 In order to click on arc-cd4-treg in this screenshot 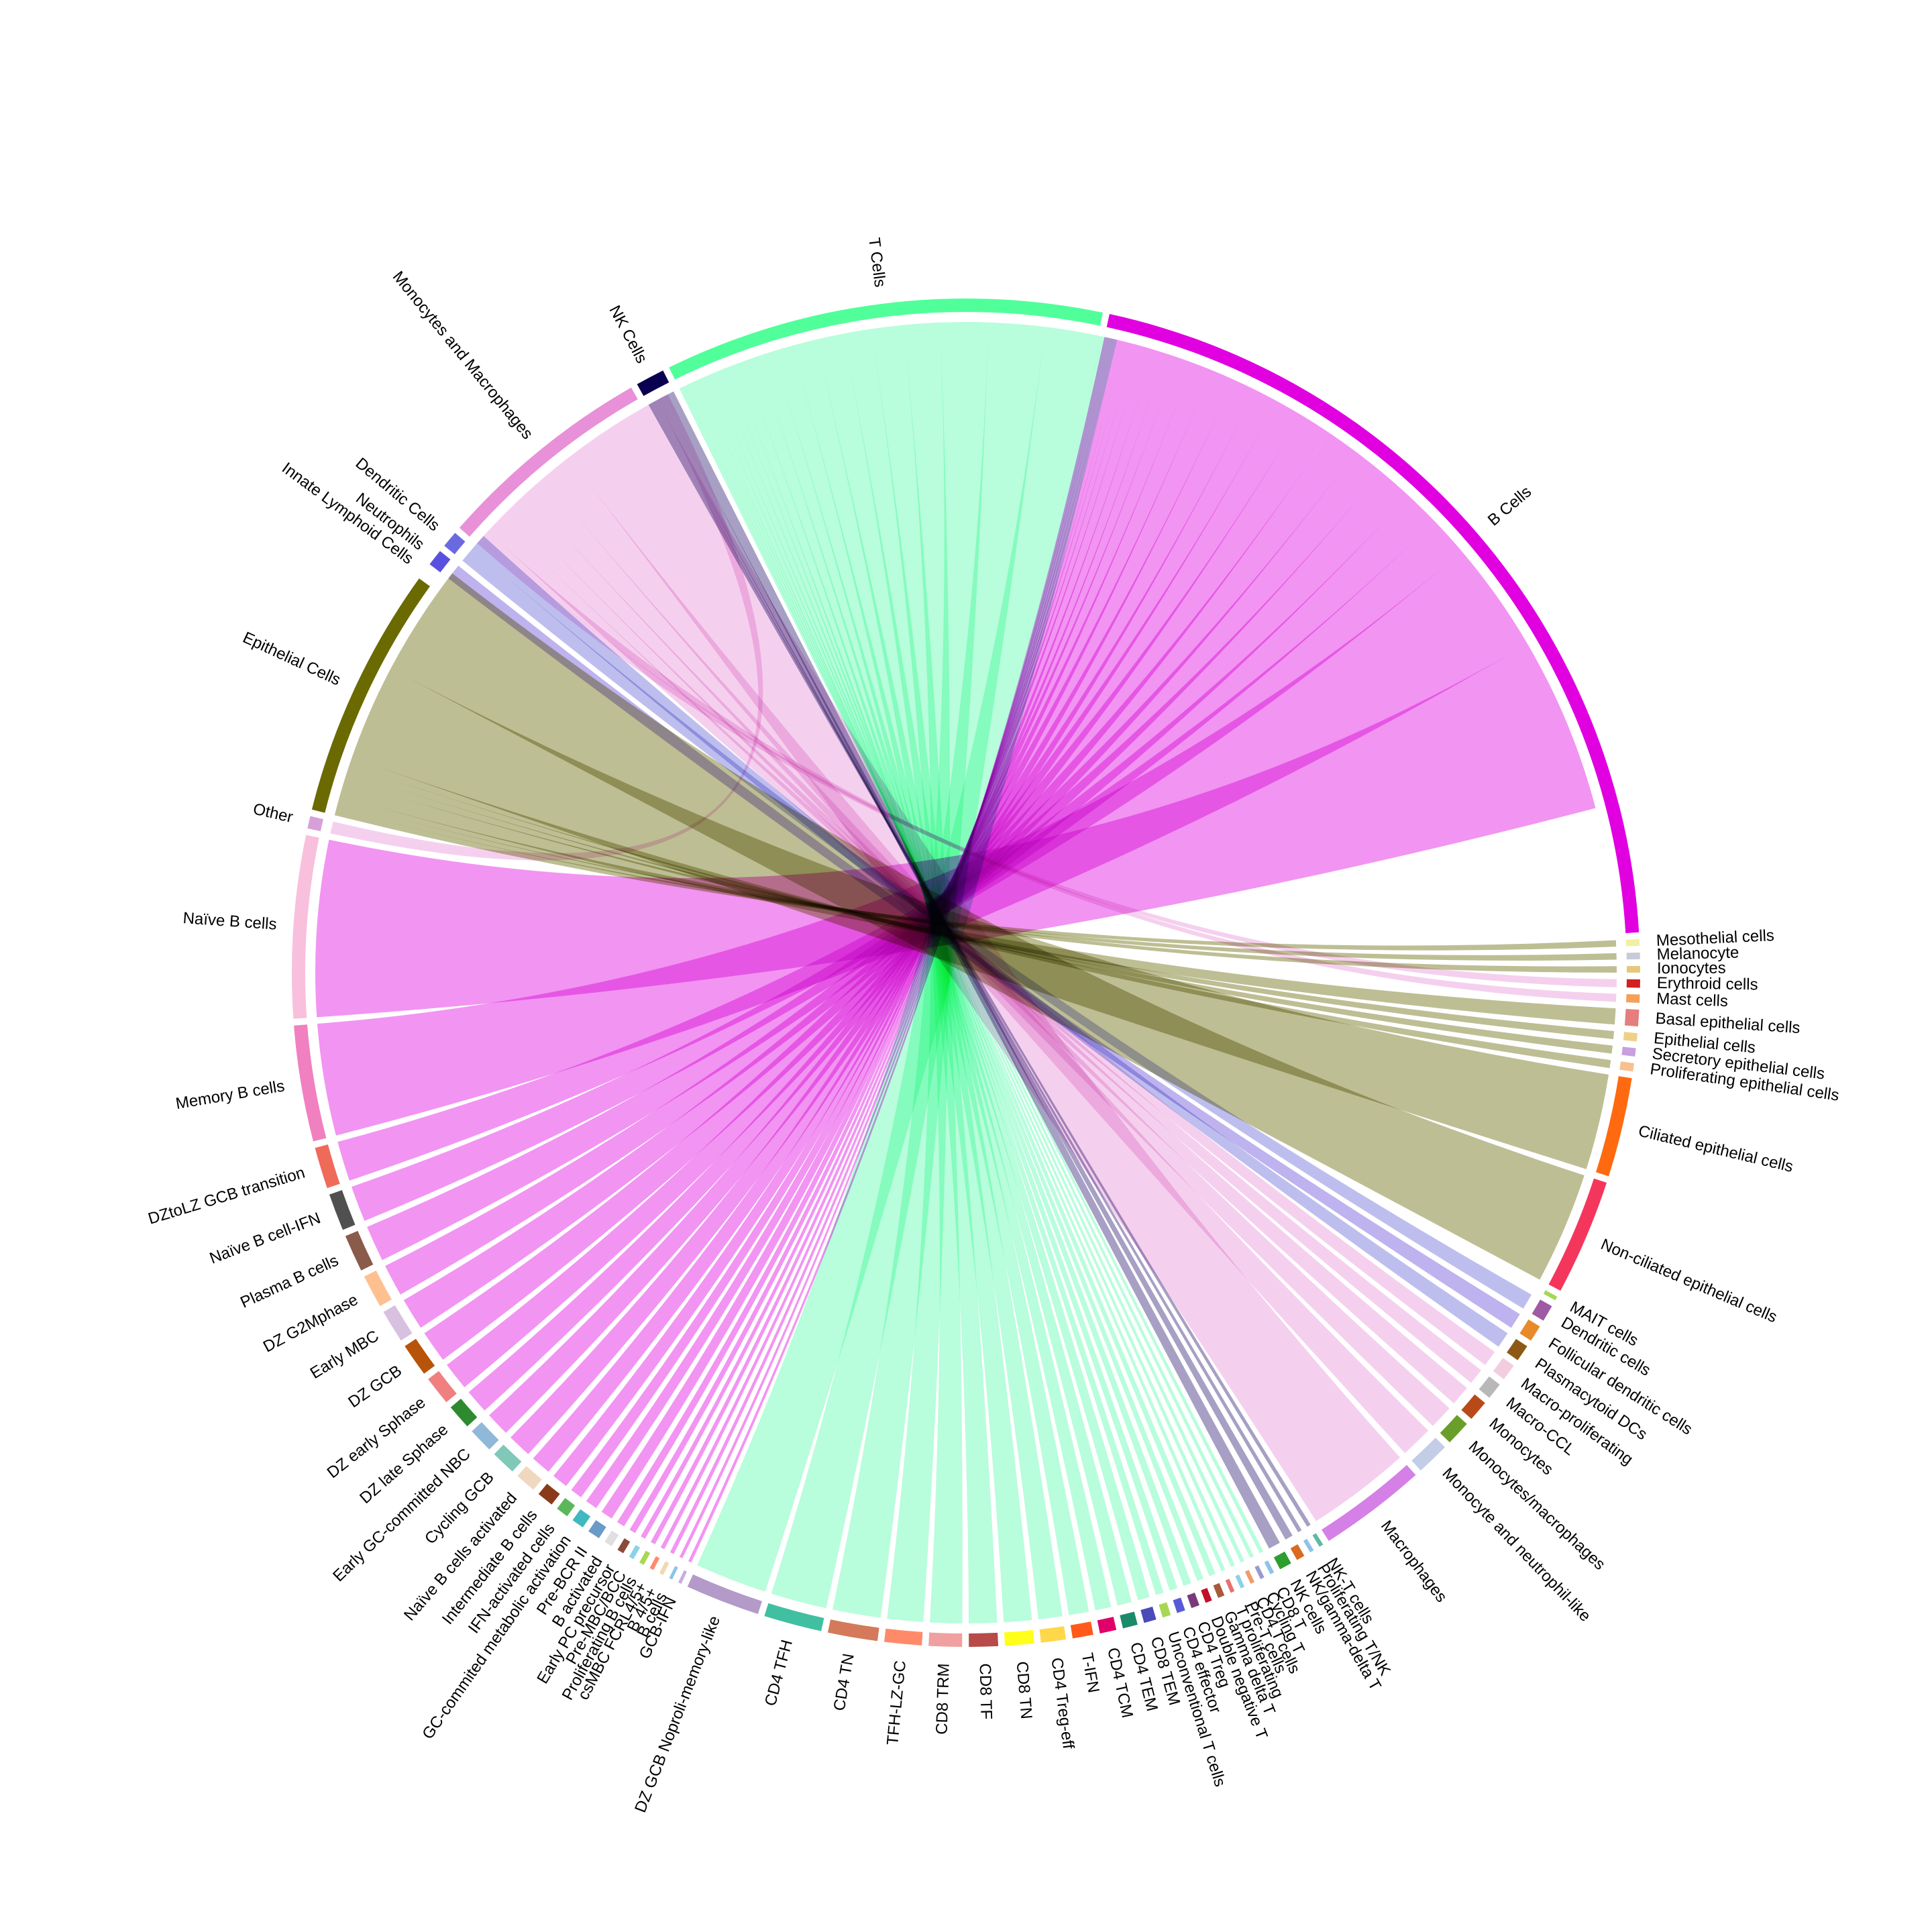, I will do `click(1193, 1601)`.